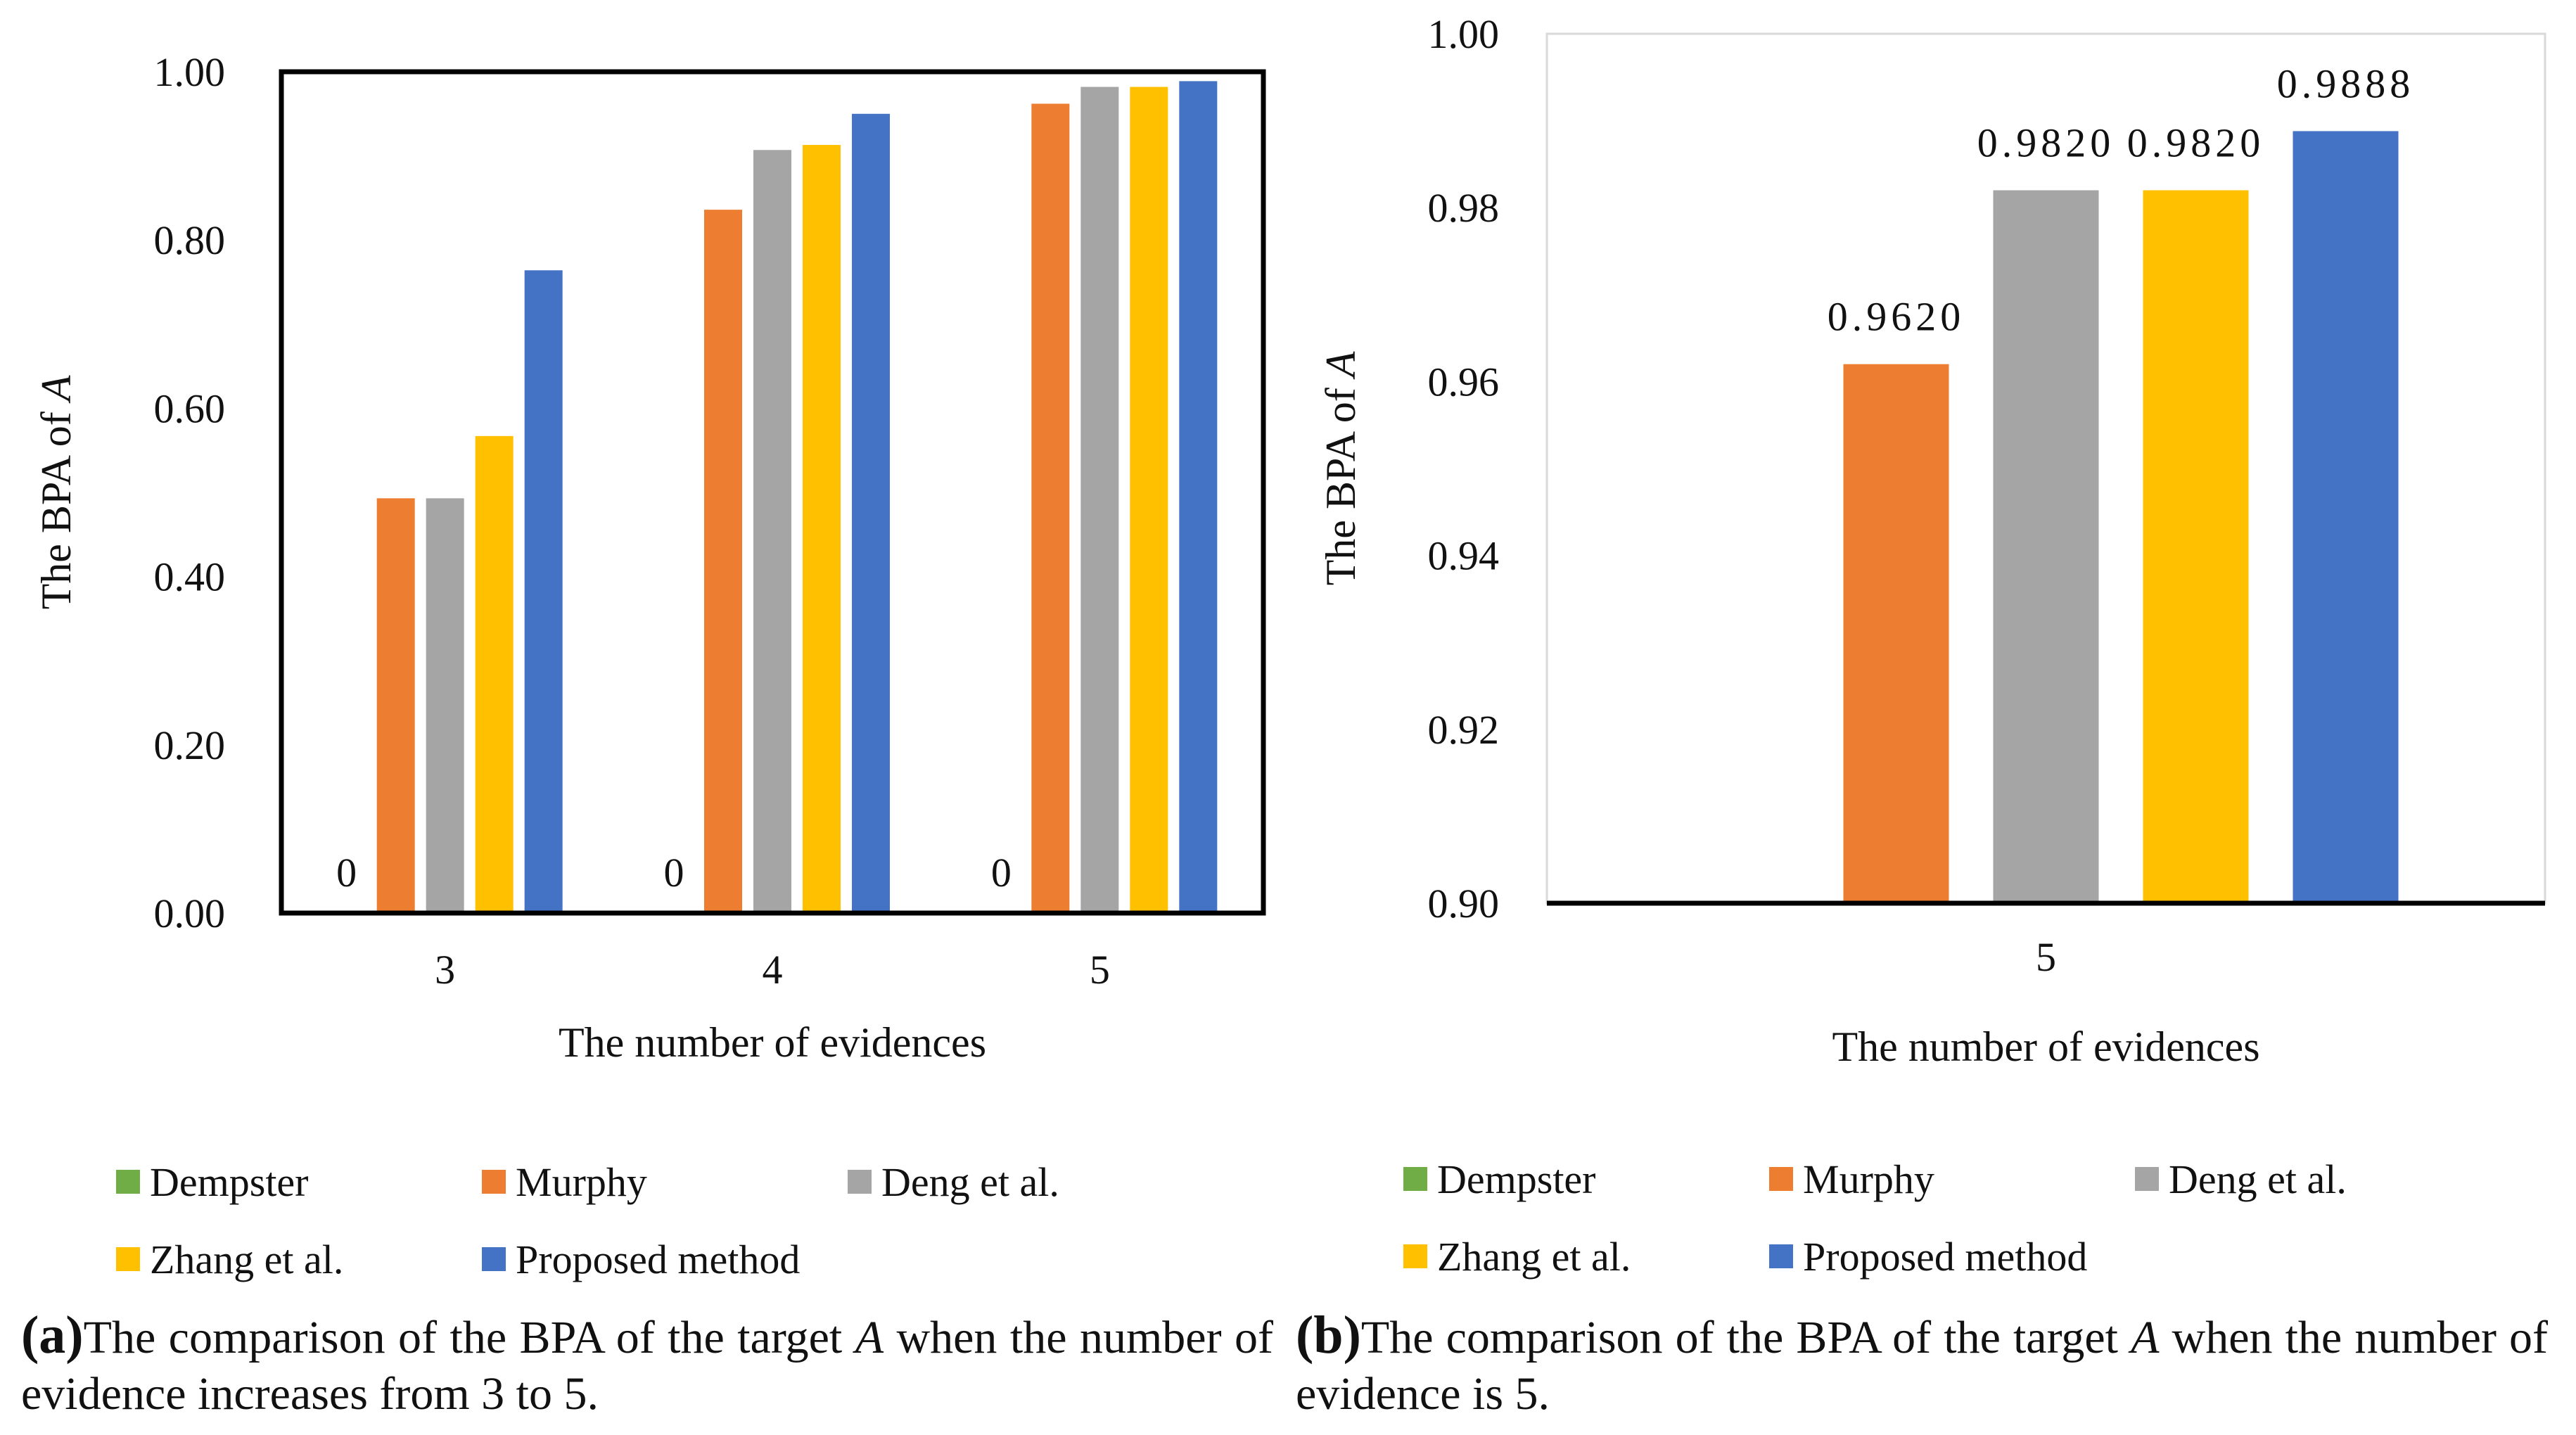  I want to click on y-tick-label: 0.60, so click(190, 408).